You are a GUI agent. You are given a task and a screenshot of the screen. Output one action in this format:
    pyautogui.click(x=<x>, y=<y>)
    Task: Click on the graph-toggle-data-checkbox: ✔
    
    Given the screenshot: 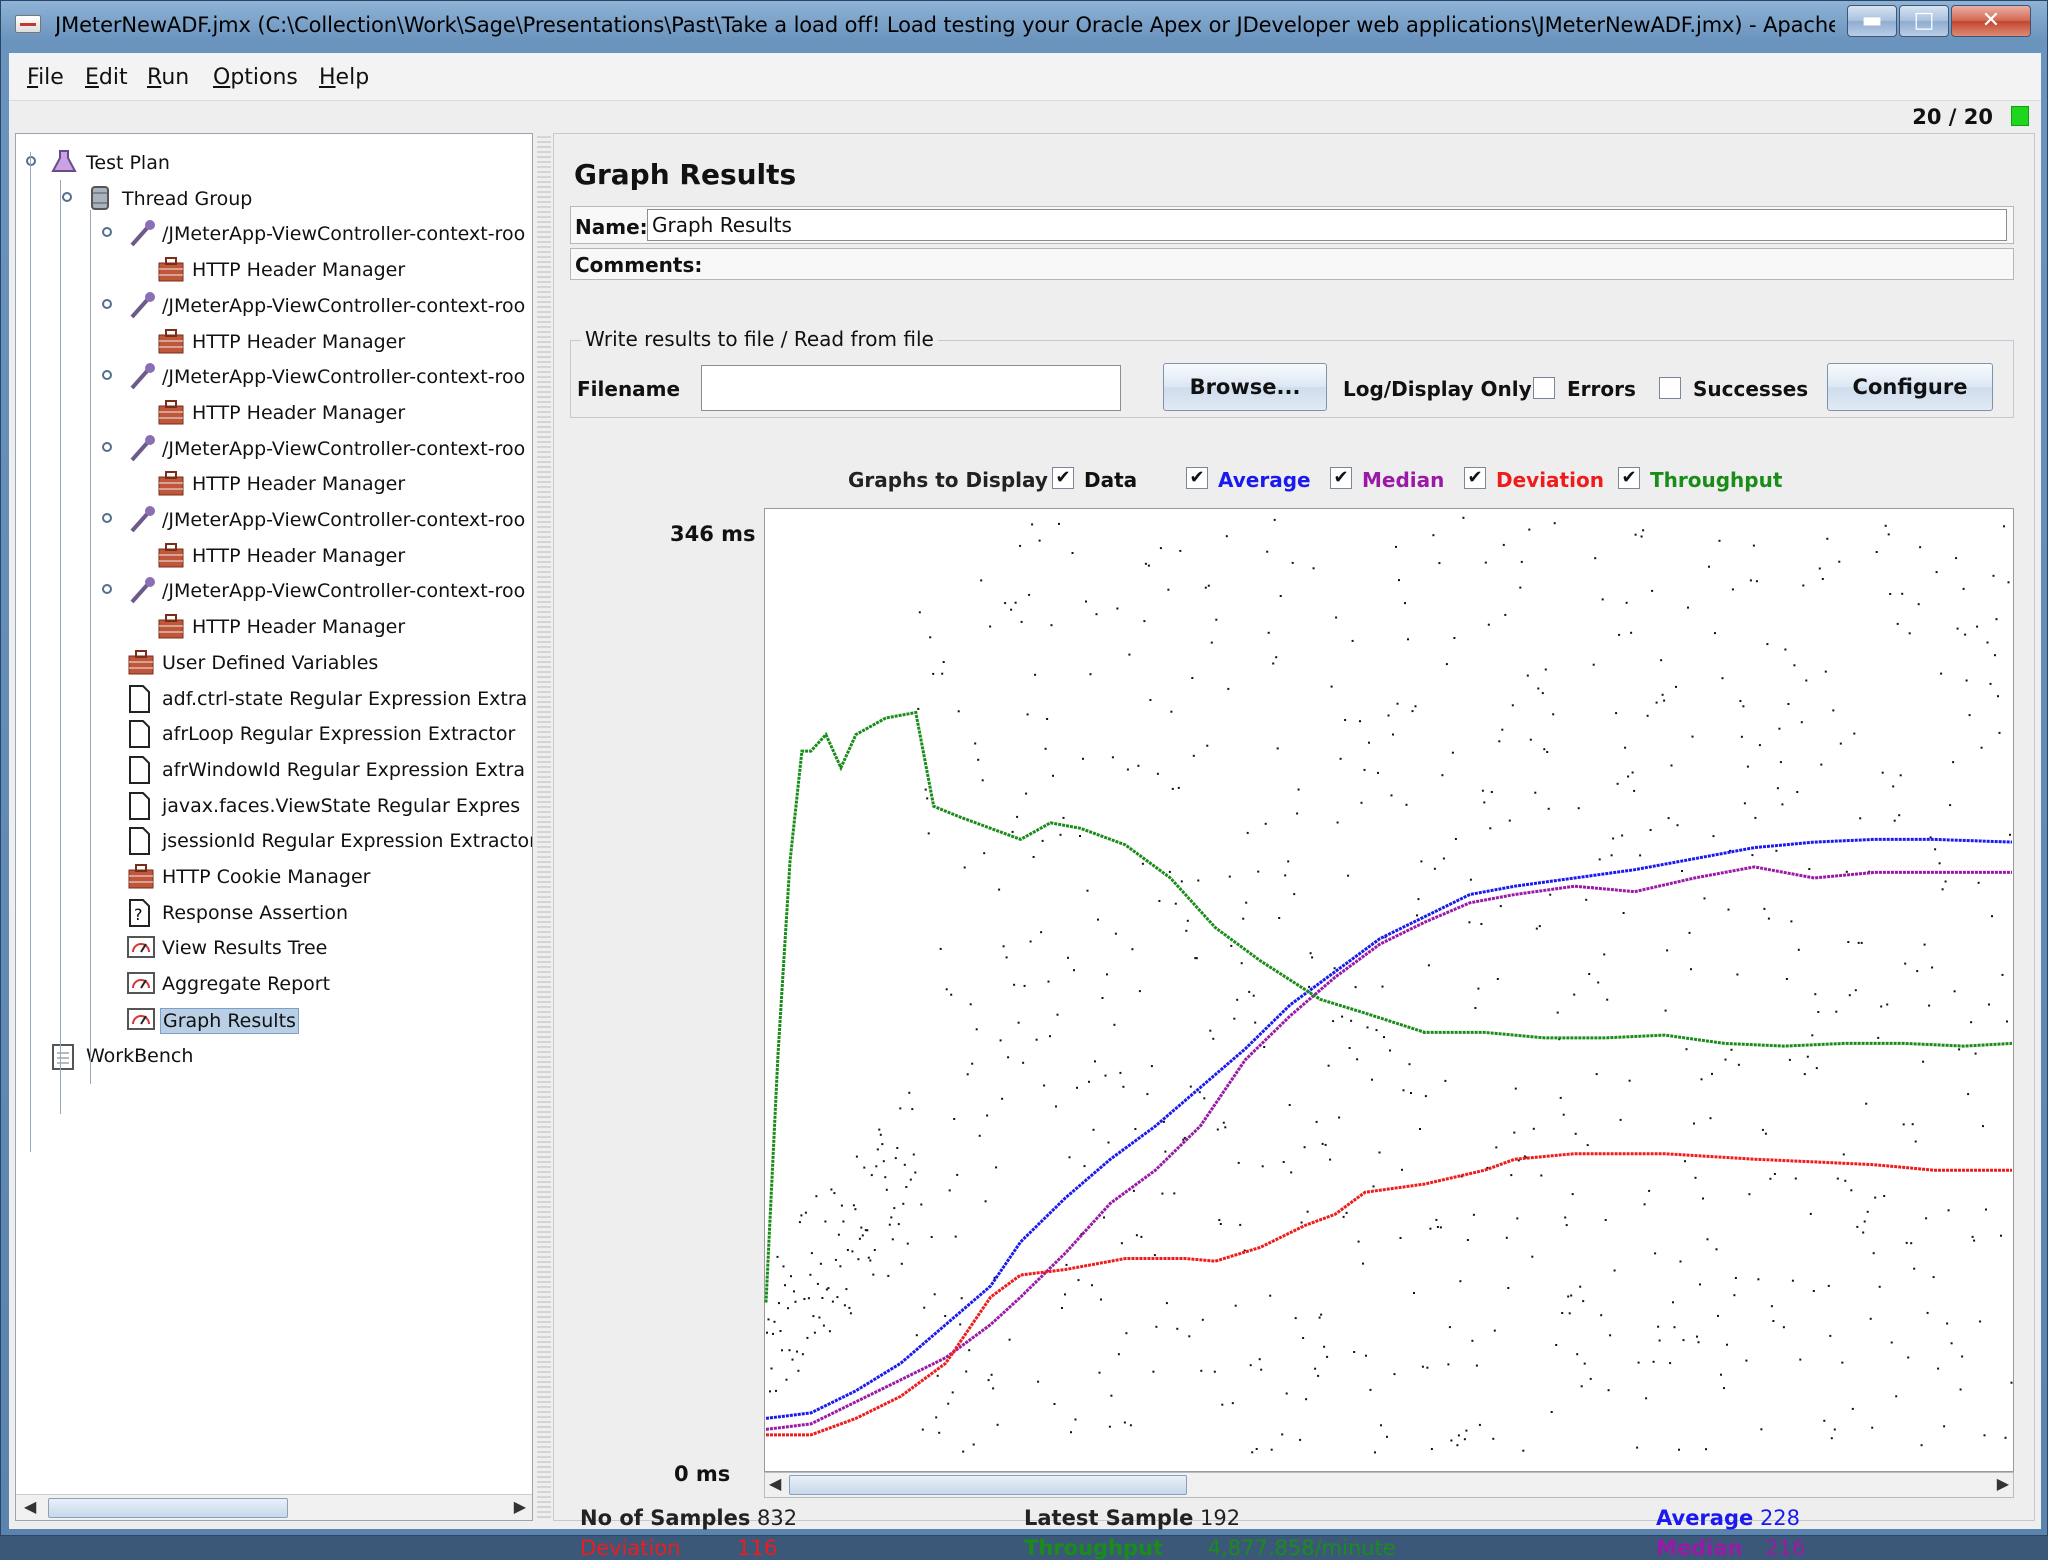 What is the action you would take?
    pyautogui.click(x=1063, y=478)
    